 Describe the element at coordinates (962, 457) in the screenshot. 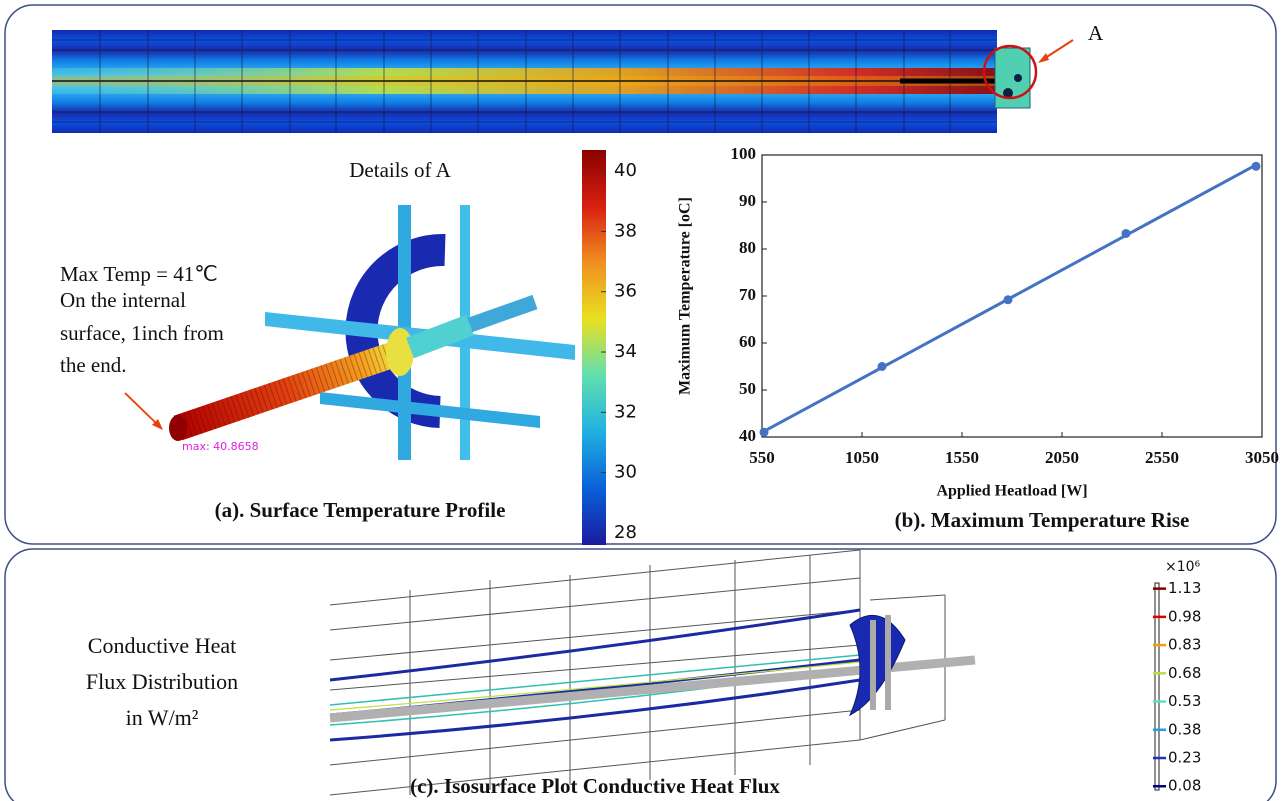

I see `x-tick-label: 1550` at that location.